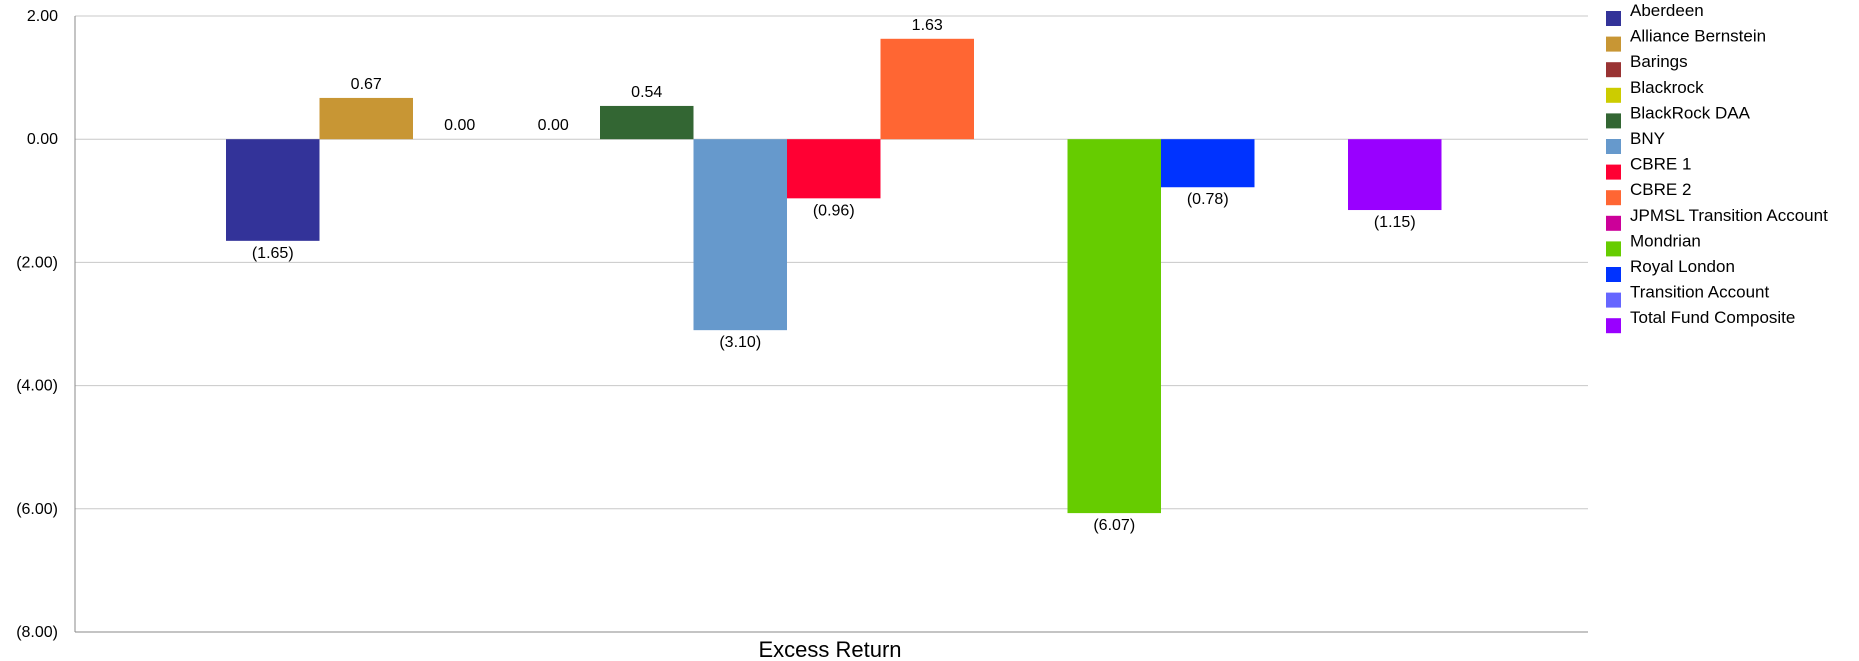 The width and height of the screenshot is (1859, 661). What do you see at coordinates (1114, 525) in the screenshot?
I see `data-label: (6.07)` at bounding box center [1114, 525].